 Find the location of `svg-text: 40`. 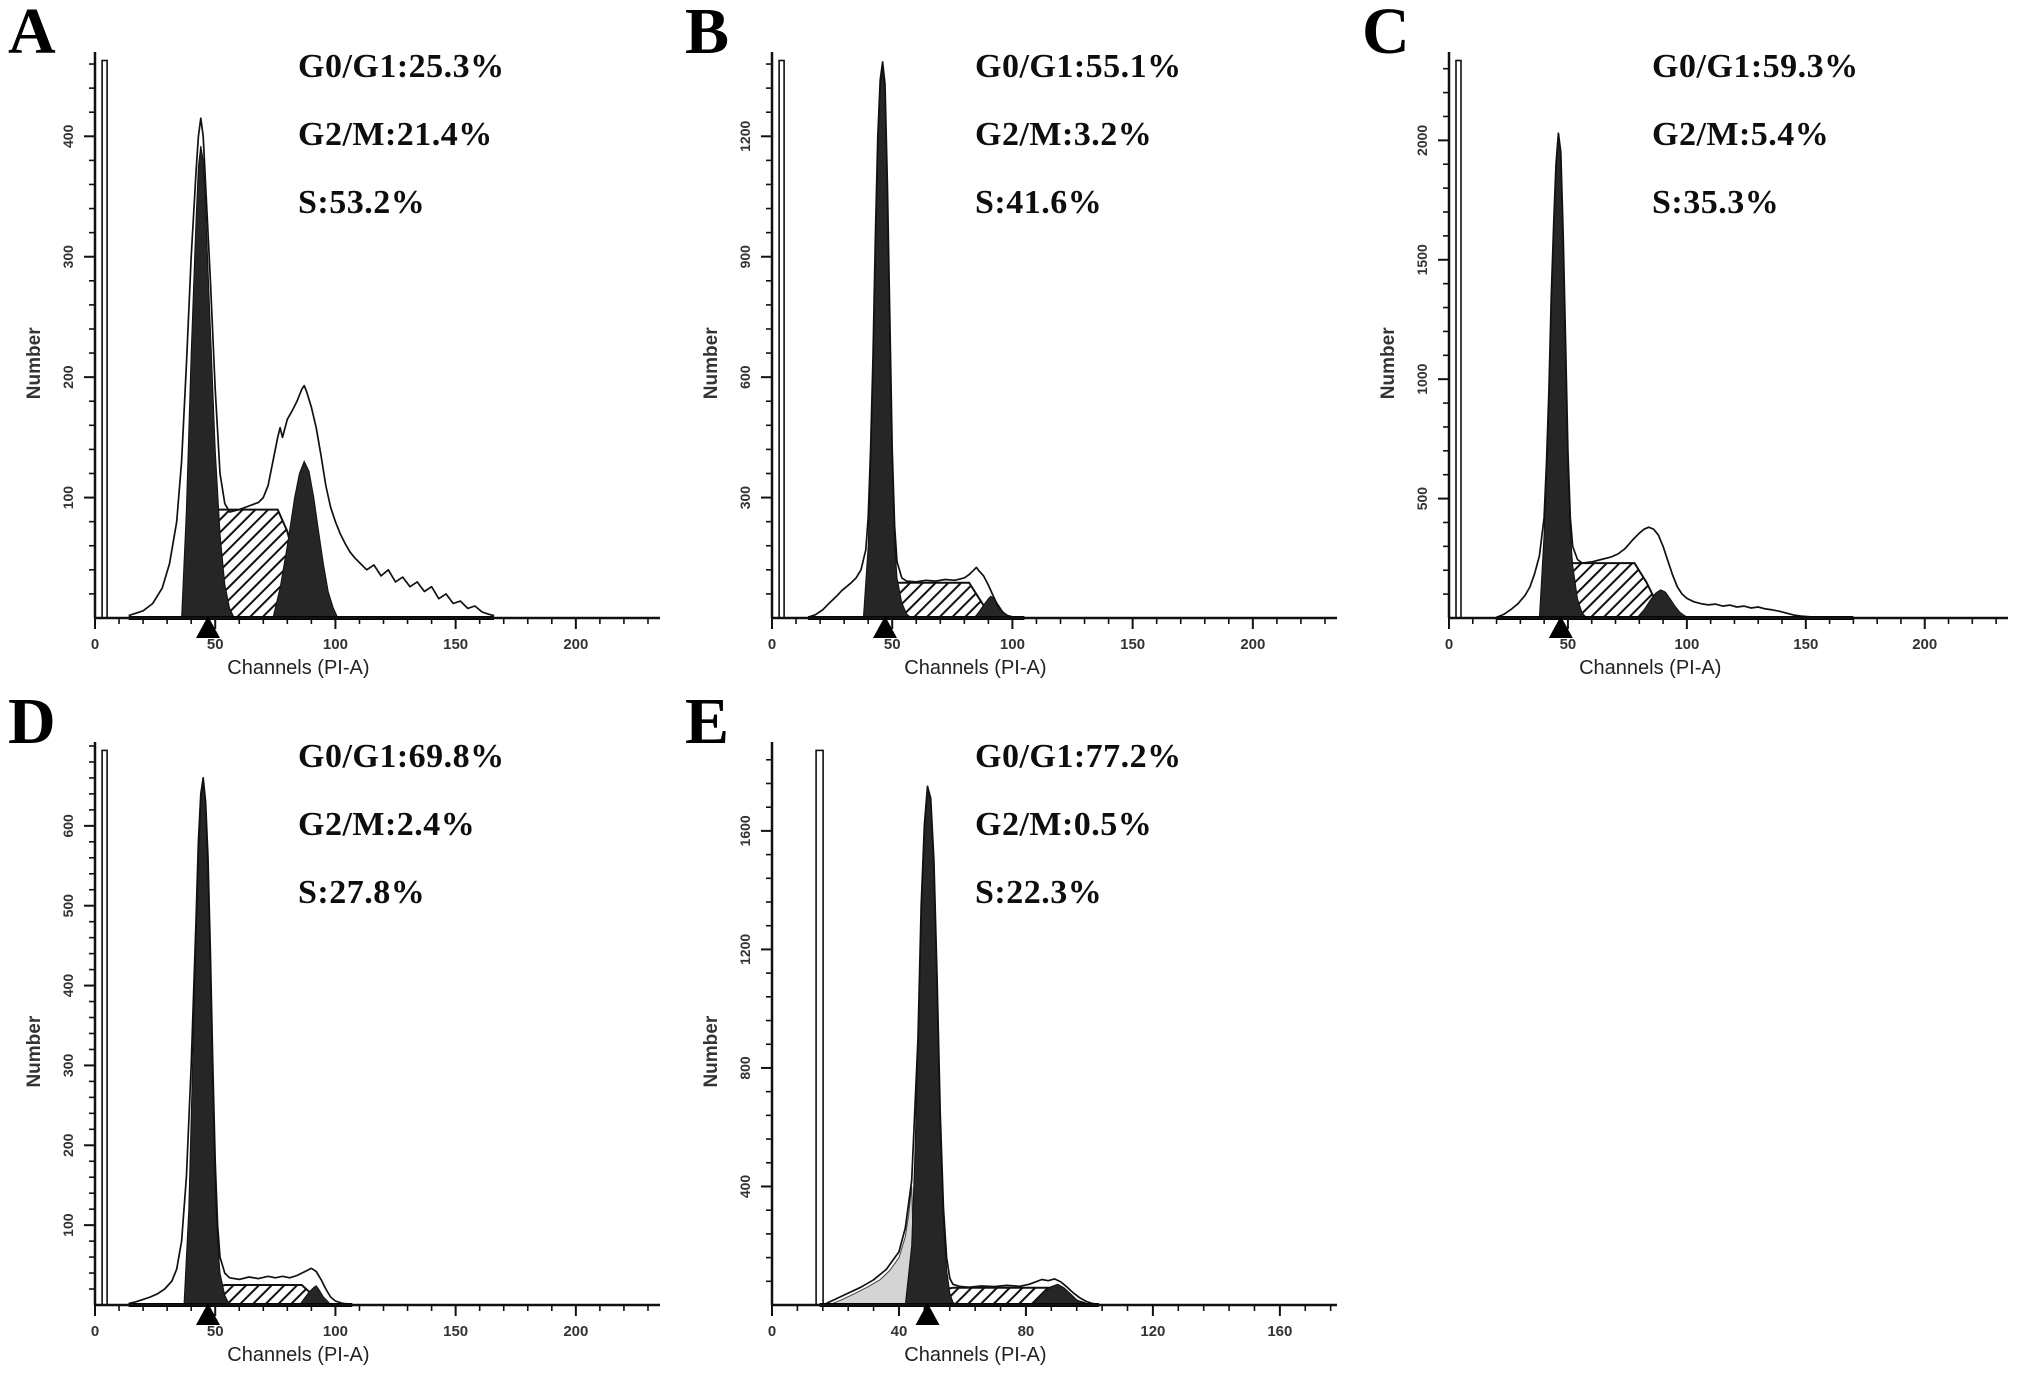

svg-text: 40 is located at coordinates (899, 1331).